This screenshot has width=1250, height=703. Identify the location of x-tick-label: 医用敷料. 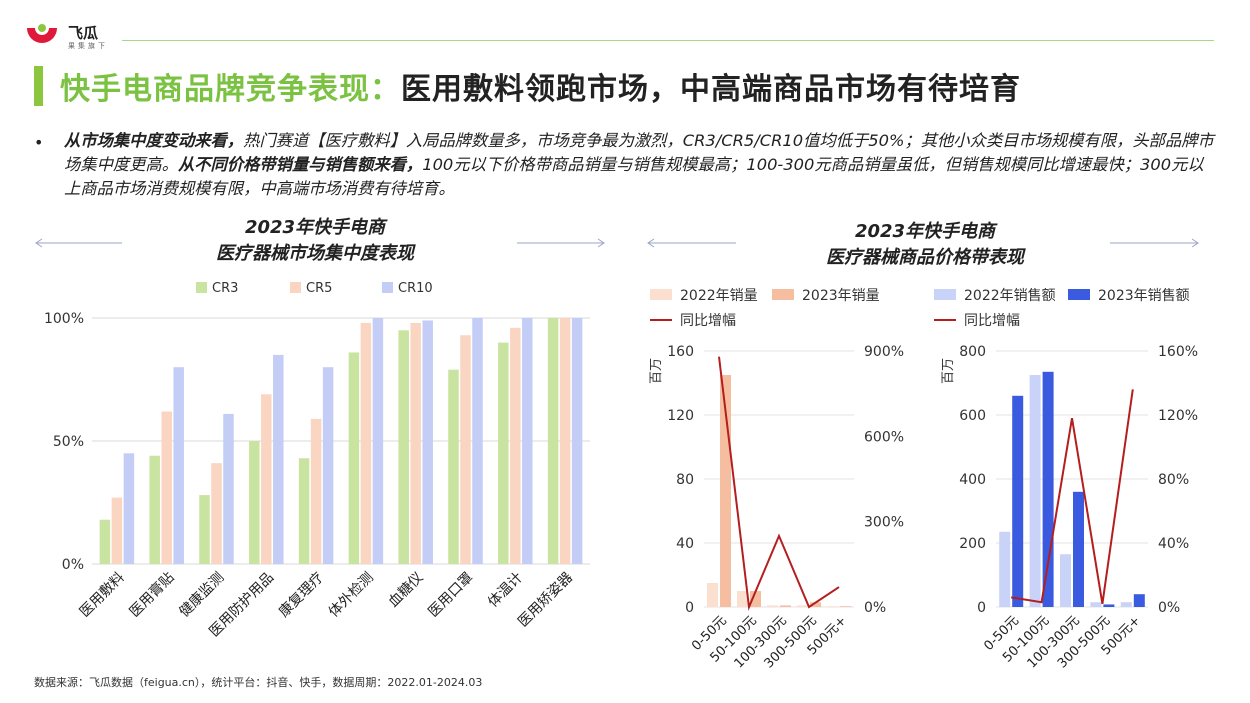
(102, 595).